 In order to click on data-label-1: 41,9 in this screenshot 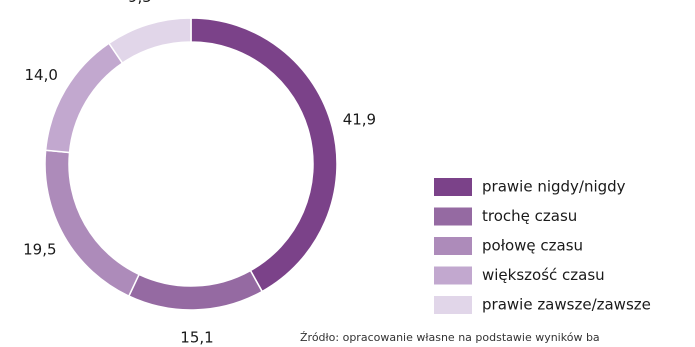, I will do `click(359, 120)`.